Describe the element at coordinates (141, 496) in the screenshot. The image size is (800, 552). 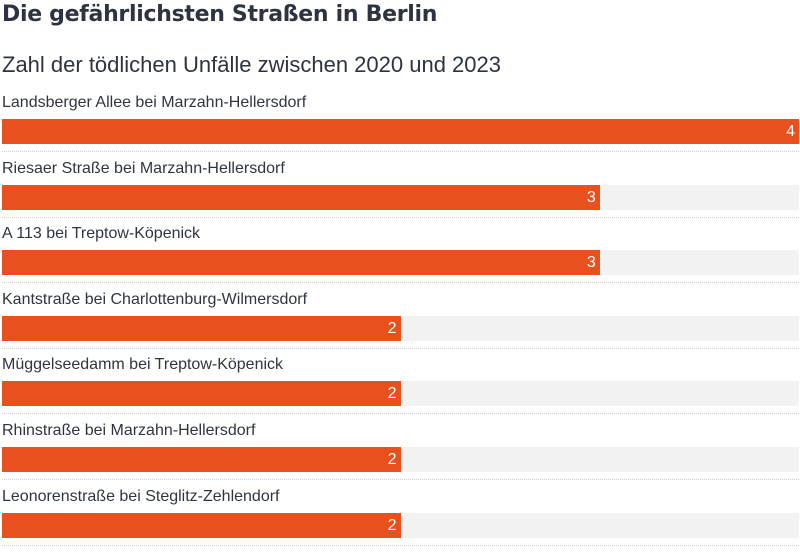
I see `bar-category-label: Leonorenstraße bei Steglitz-Zehlendorf` at that location.